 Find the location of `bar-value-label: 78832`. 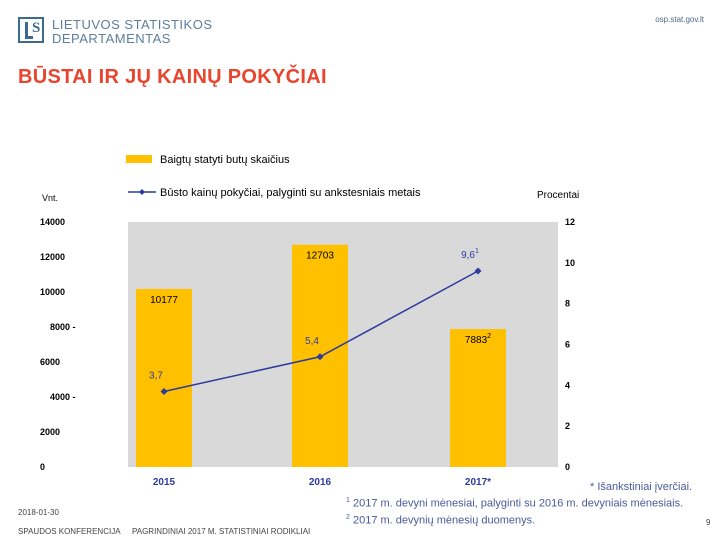

bar-value-label: 78832 is located at coordinates (478, 339).